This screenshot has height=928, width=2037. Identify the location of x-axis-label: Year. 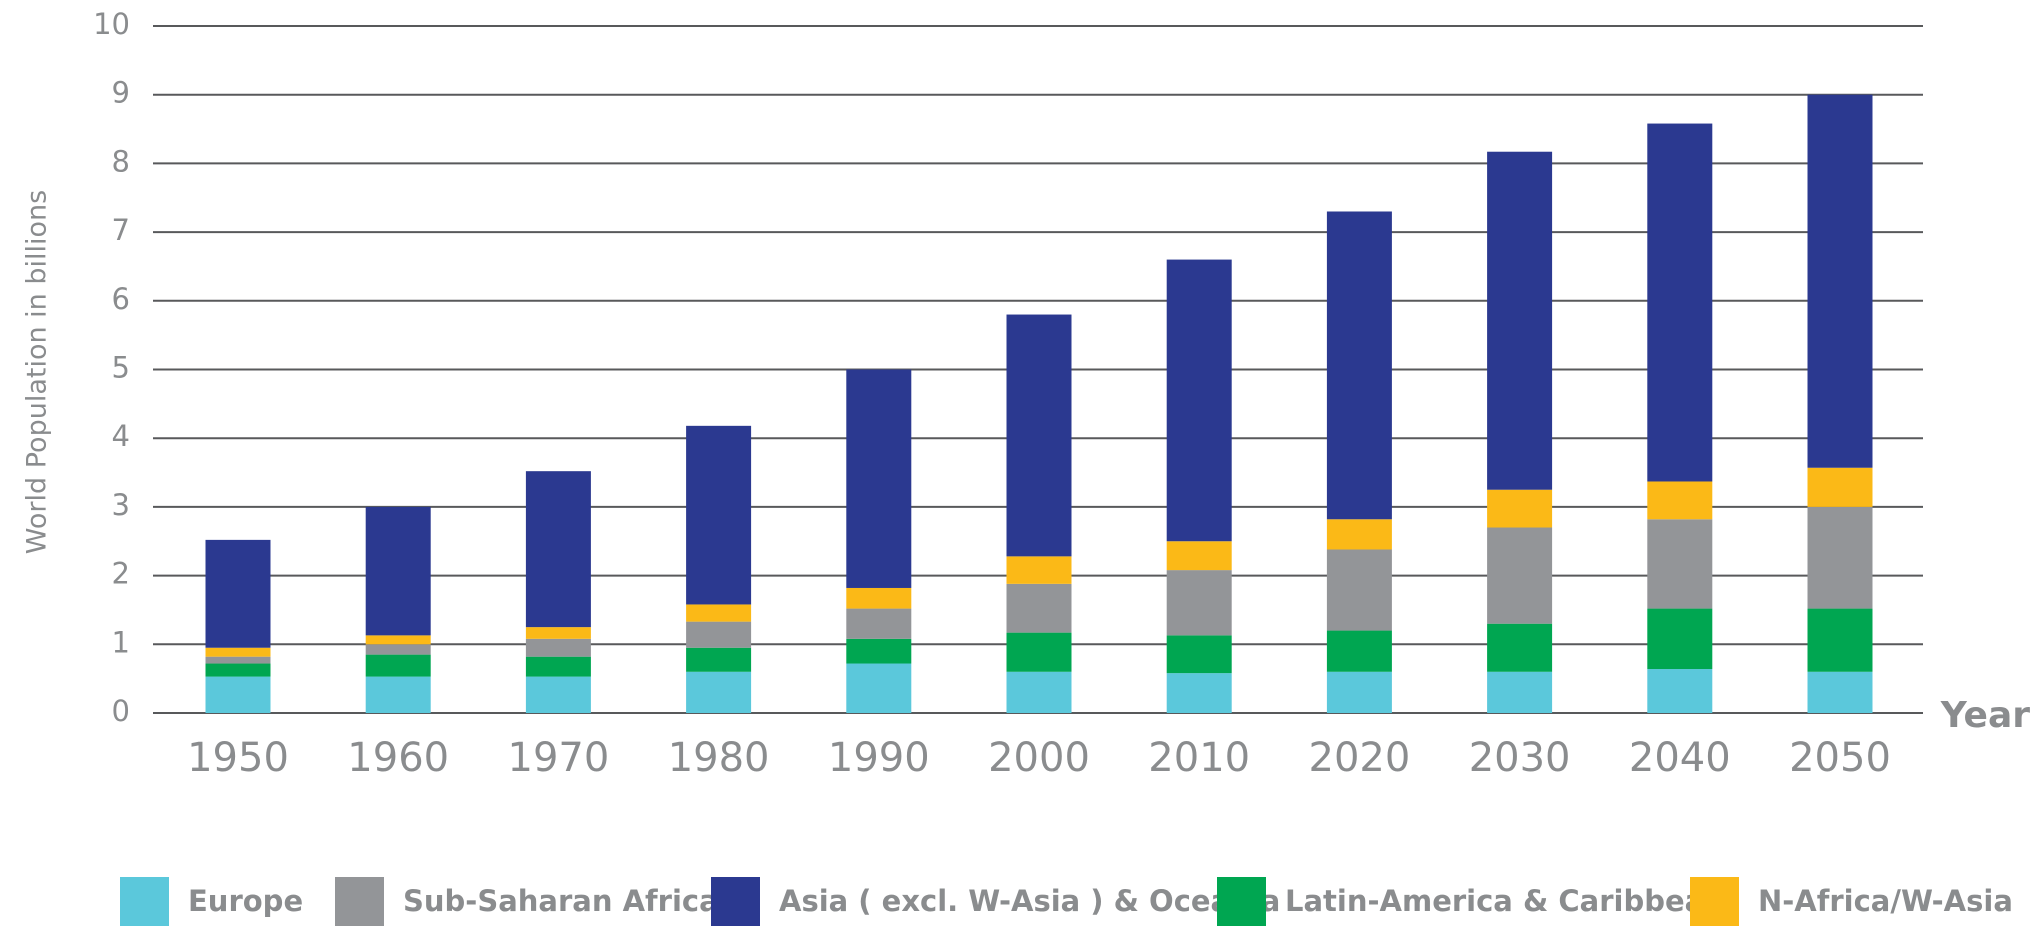
(1985, 715).